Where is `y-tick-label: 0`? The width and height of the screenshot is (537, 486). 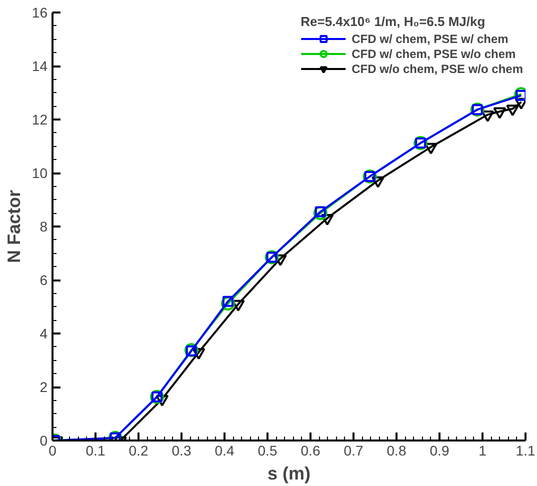
y-tick-label: 0 is located at coordinates (44, 440).